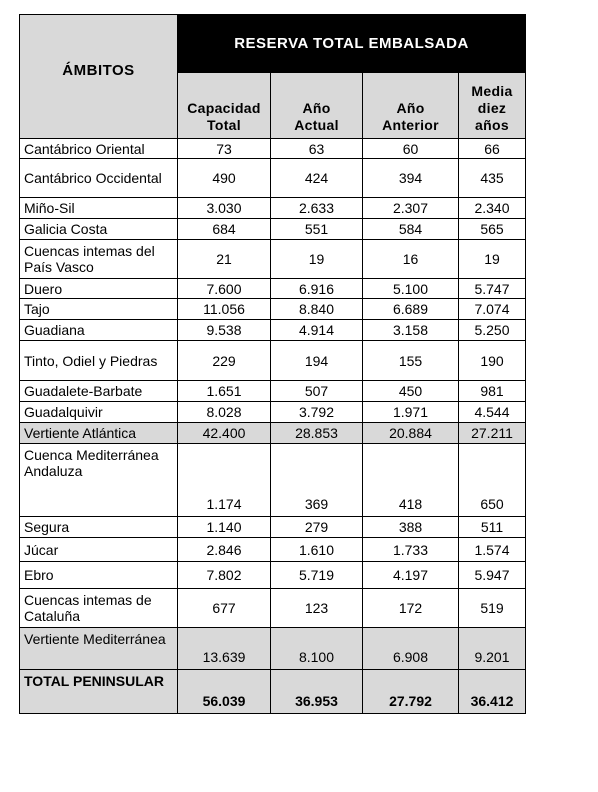 This screenshot has width=598, height=792. What do you see at coordinates (316, 549) in the screenshot?
I see `actual-cell: 1.610` at bounding box center [316, 549].